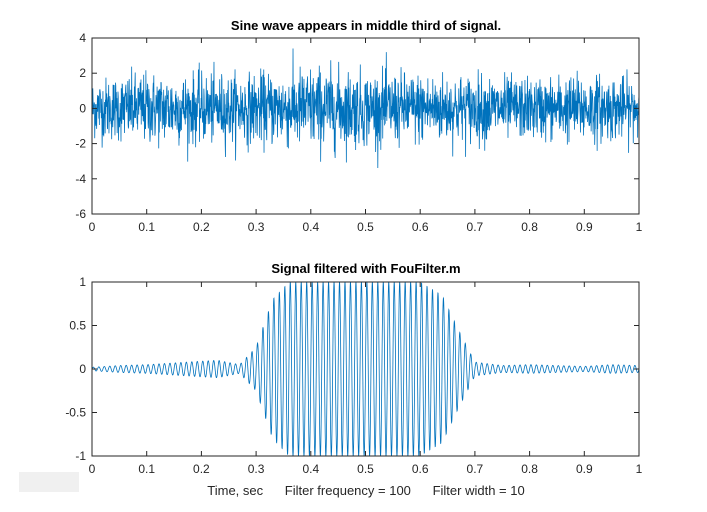 The width and height of the screenshot is (707, 512). Describe the element at coordinates (92, 227) in the screenshot. I see `top-x-tick-label: 0` at that location.